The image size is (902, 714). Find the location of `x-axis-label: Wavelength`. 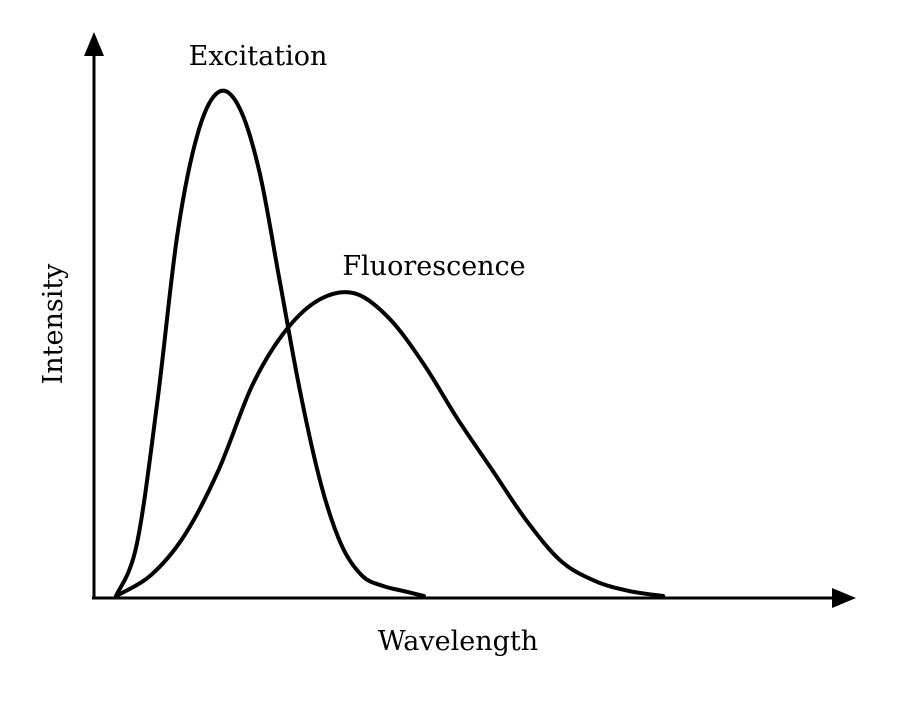

x-axis-label: Wavelength is located at coordinates (458, 641).